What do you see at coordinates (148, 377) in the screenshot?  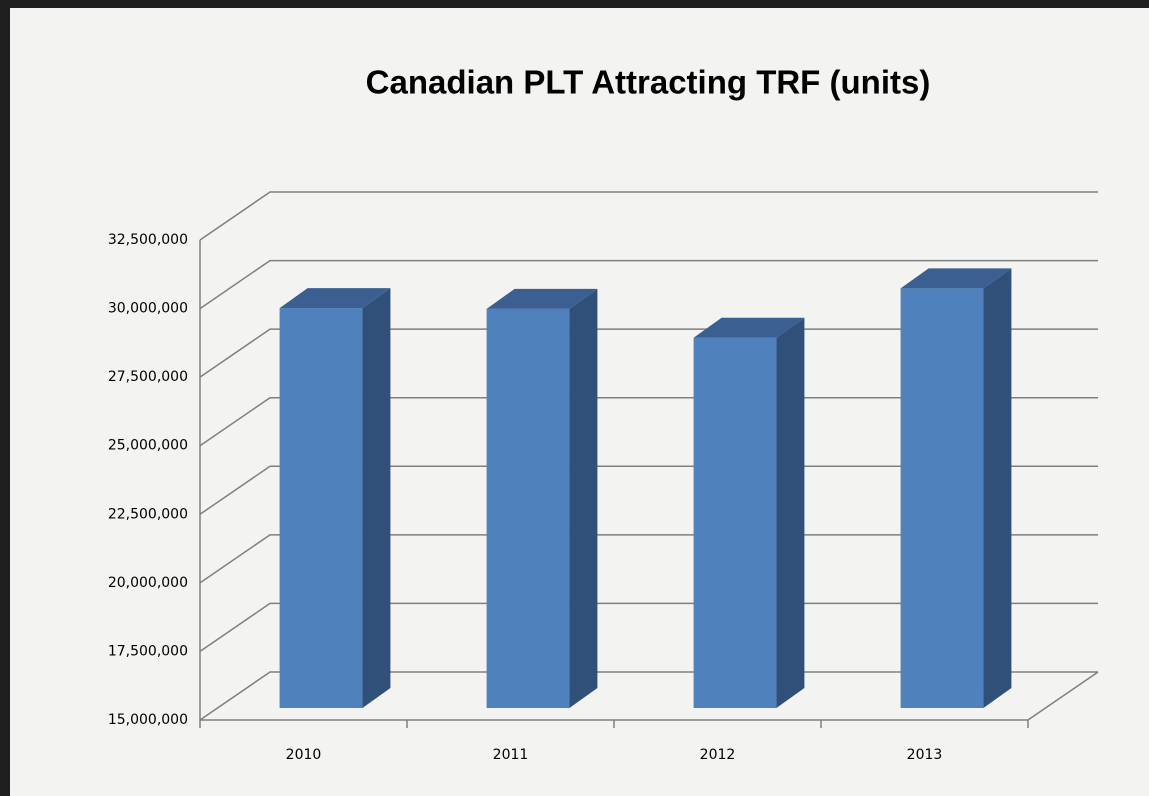 I see `y-tick-label: 27,500,000` at bounding box center [148, 377].